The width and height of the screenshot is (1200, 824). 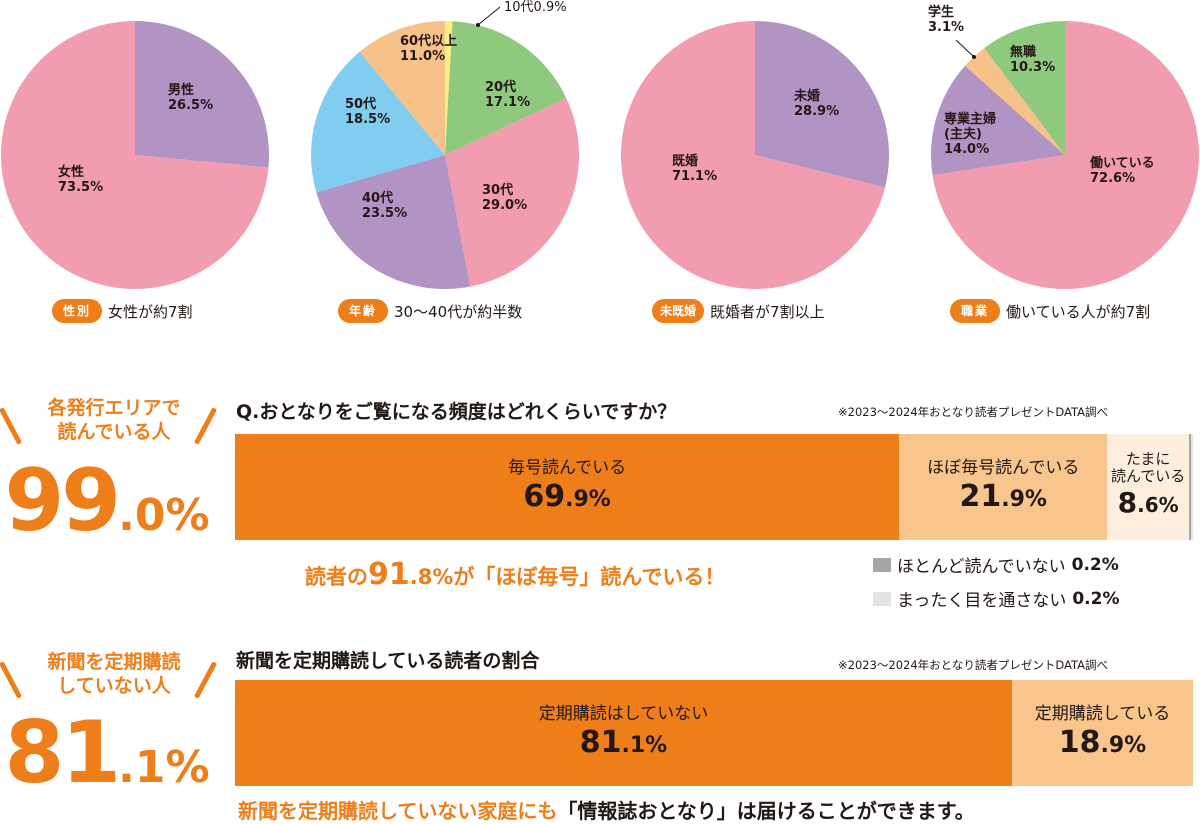 I want to click on bar-segment-almost: ほぼ毎号読んでいる 21.9%, so click(x=1003, y=487).